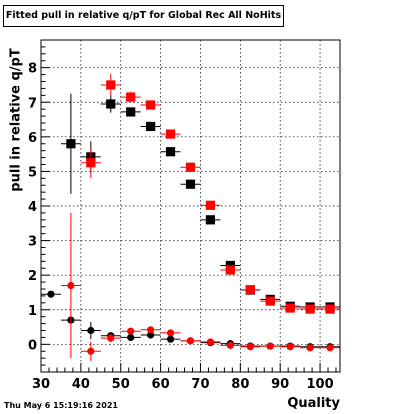 This screenshot has height=414, width=400. I want to click on x-tick-label: 100, so click(319, 384).